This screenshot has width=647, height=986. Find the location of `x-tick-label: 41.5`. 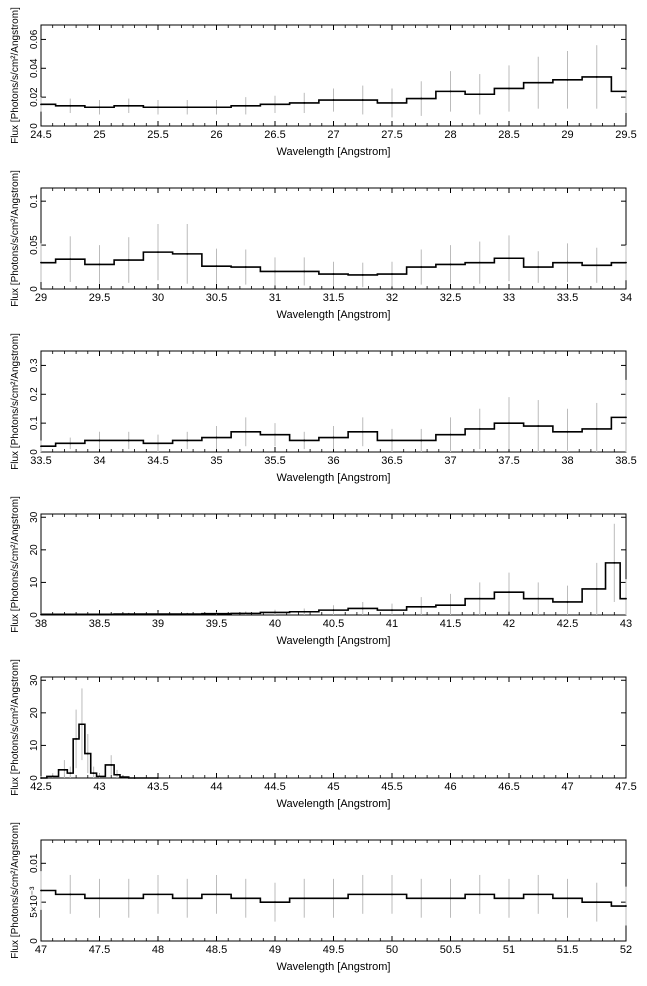

x-tick-label: 41.5 is located at coordinates (450, 624).